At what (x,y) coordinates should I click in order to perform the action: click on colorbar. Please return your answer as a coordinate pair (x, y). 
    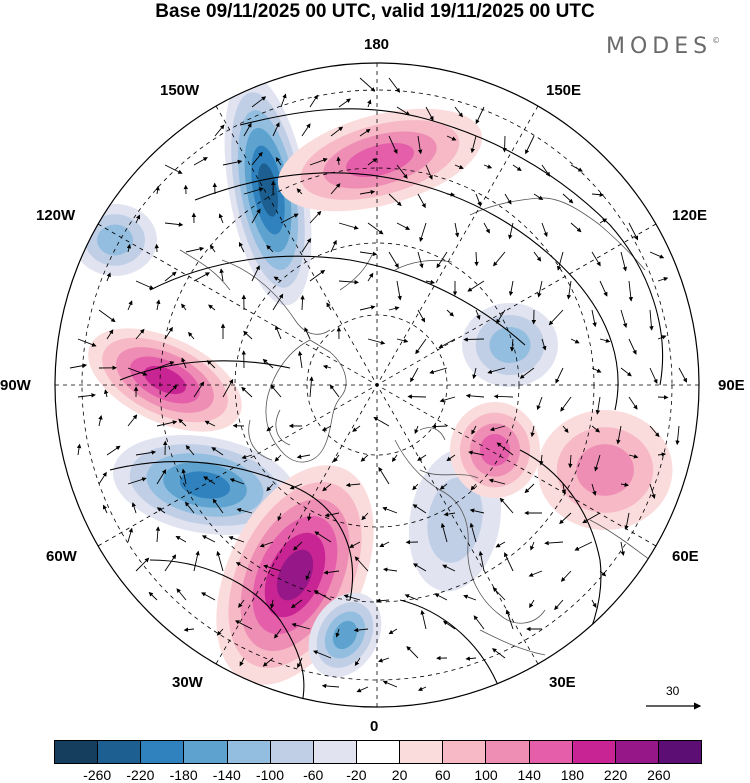
    Looking at the image, I should click on (378, 752).